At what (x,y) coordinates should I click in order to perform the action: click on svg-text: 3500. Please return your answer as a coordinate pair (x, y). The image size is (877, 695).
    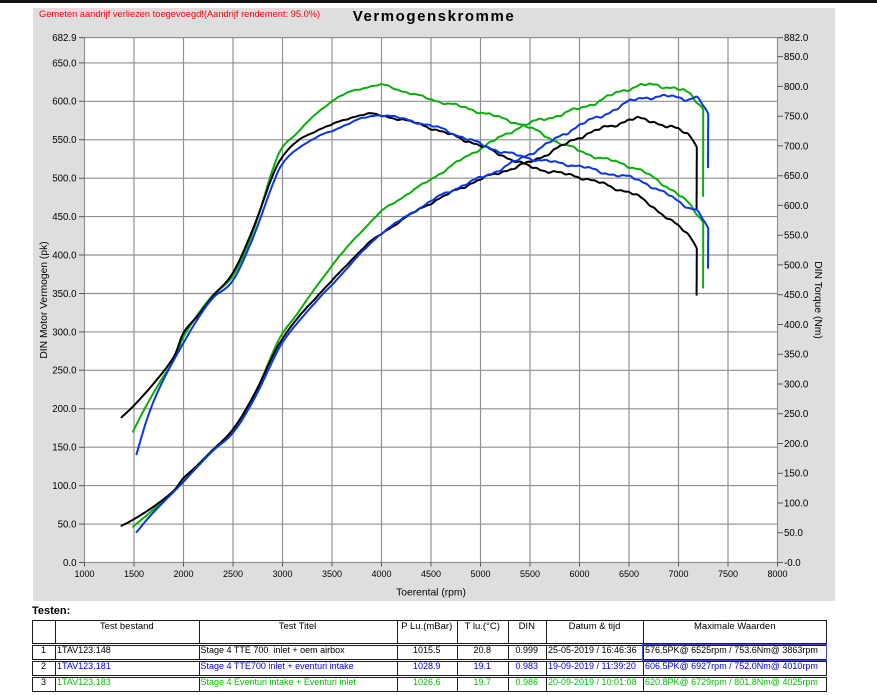
    Looking at the image, I should click on (332, 574).